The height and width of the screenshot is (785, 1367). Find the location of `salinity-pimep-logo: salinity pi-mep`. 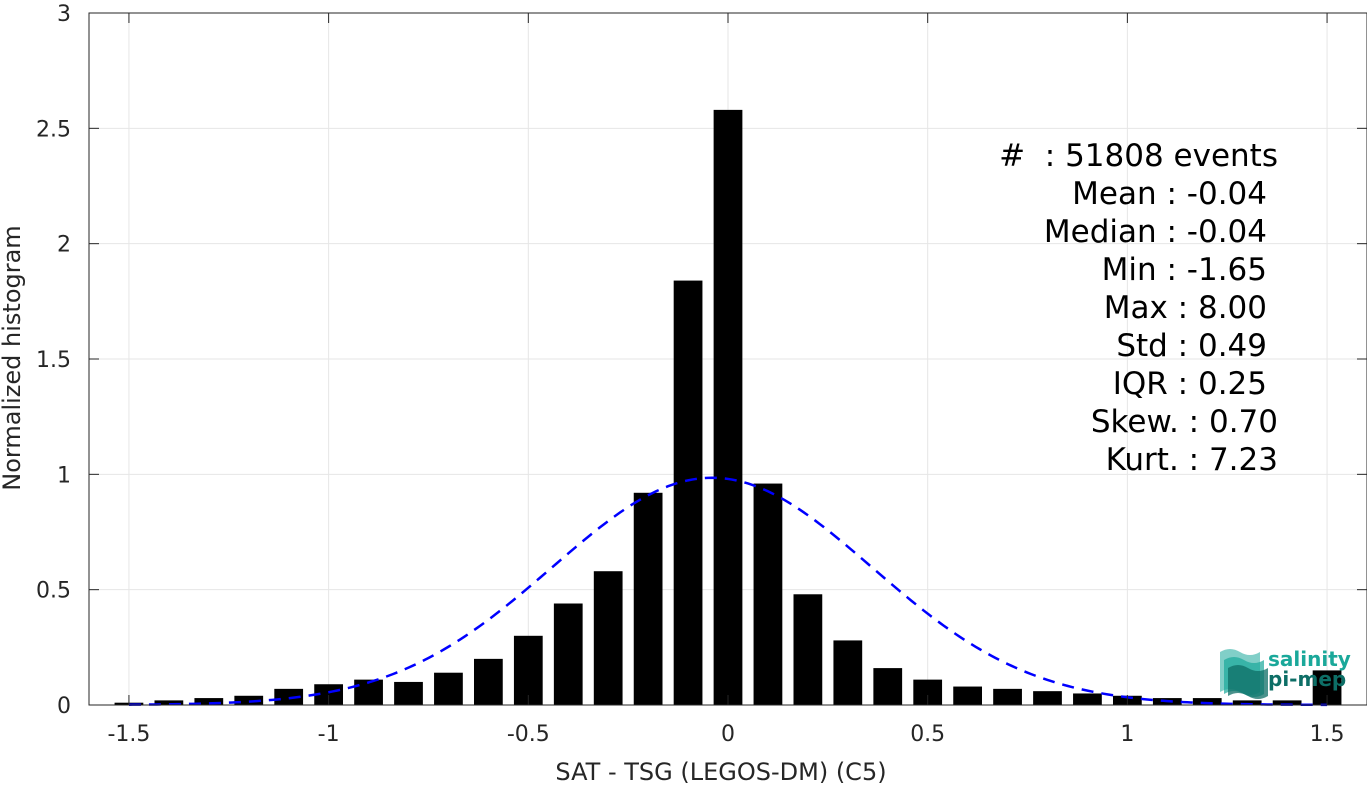

salinity-pimep-logo: salinity pi-mep is located at coordinates (1285, 673).